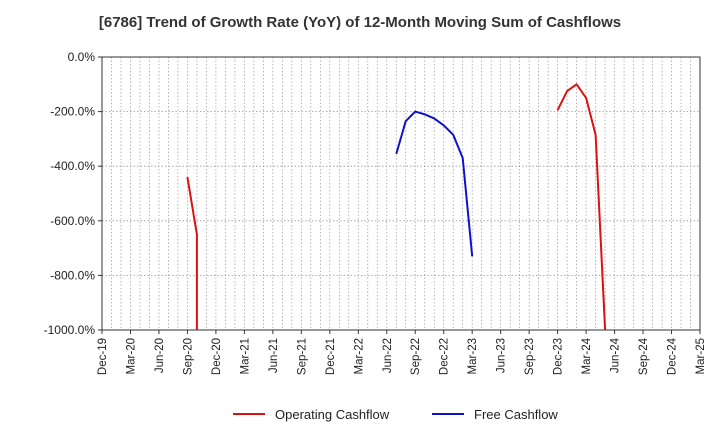 Image resolution: width=720 pixels, height=440 pixels. I want to click on y-tick-label: -600.0%, so click(72, 221).